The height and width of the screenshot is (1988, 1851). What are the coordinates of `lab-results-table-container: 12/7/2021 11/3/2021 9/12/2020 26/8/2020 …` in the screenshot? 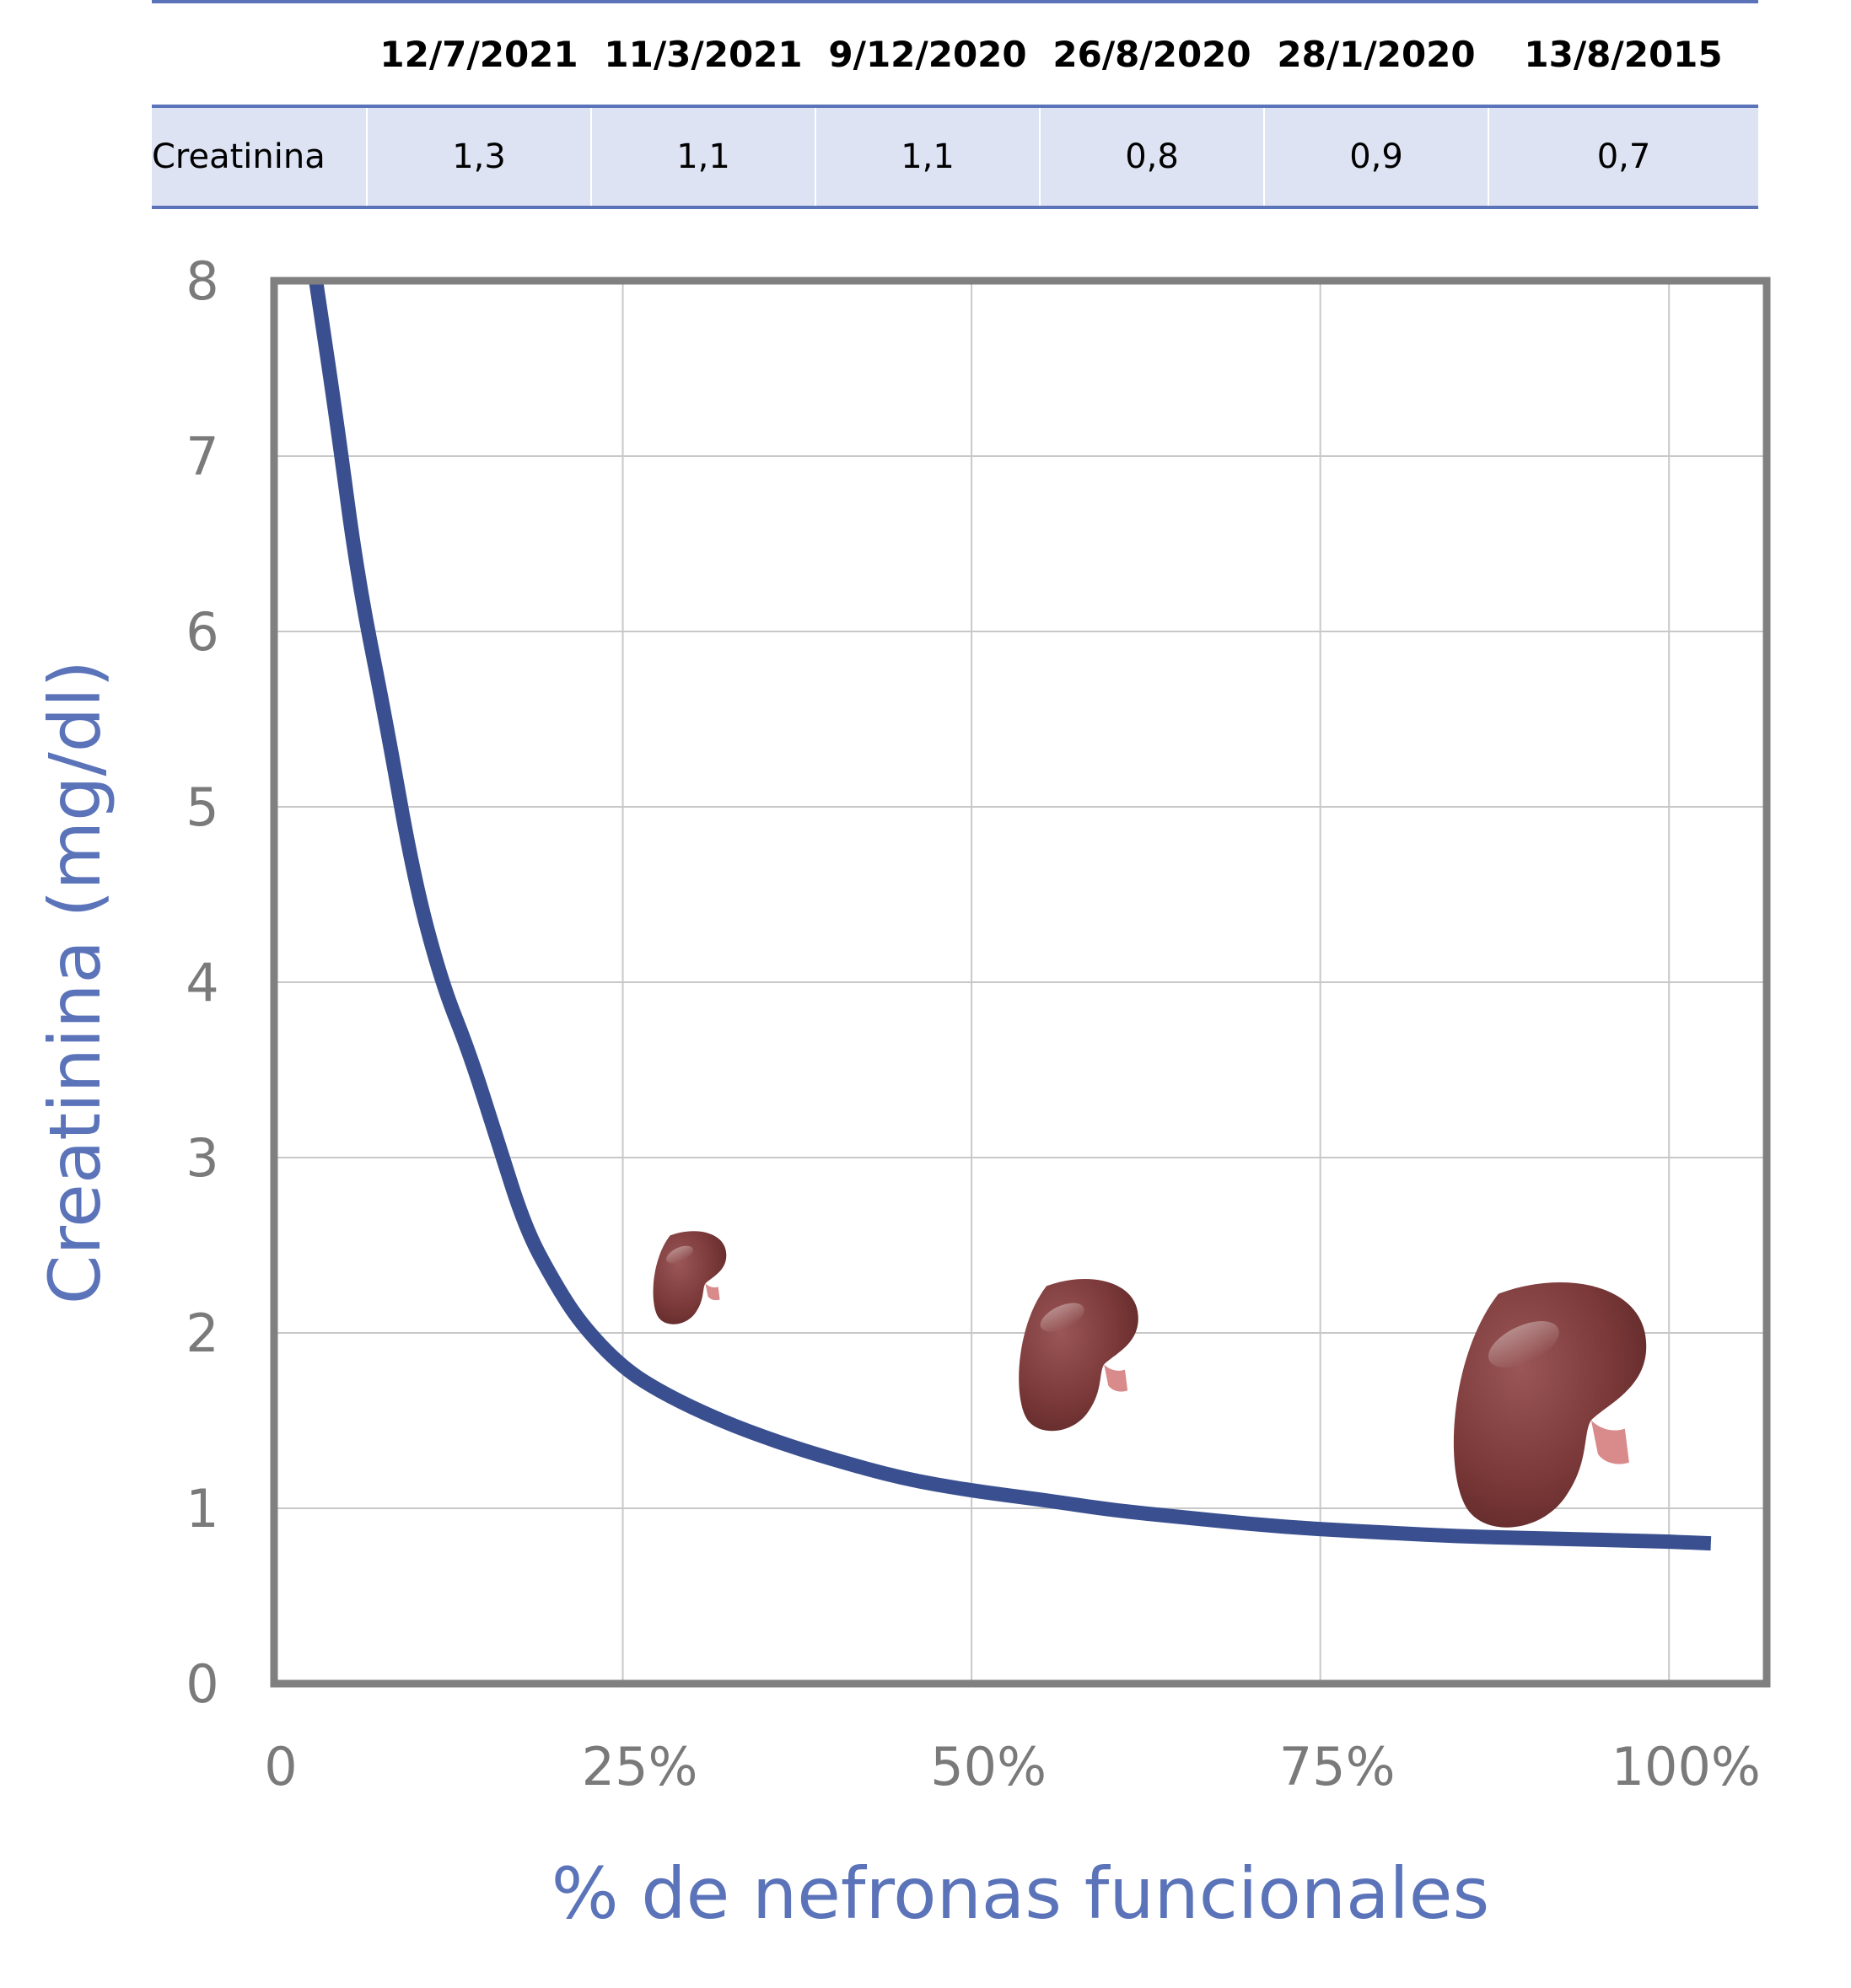 It's located at (955, 105).